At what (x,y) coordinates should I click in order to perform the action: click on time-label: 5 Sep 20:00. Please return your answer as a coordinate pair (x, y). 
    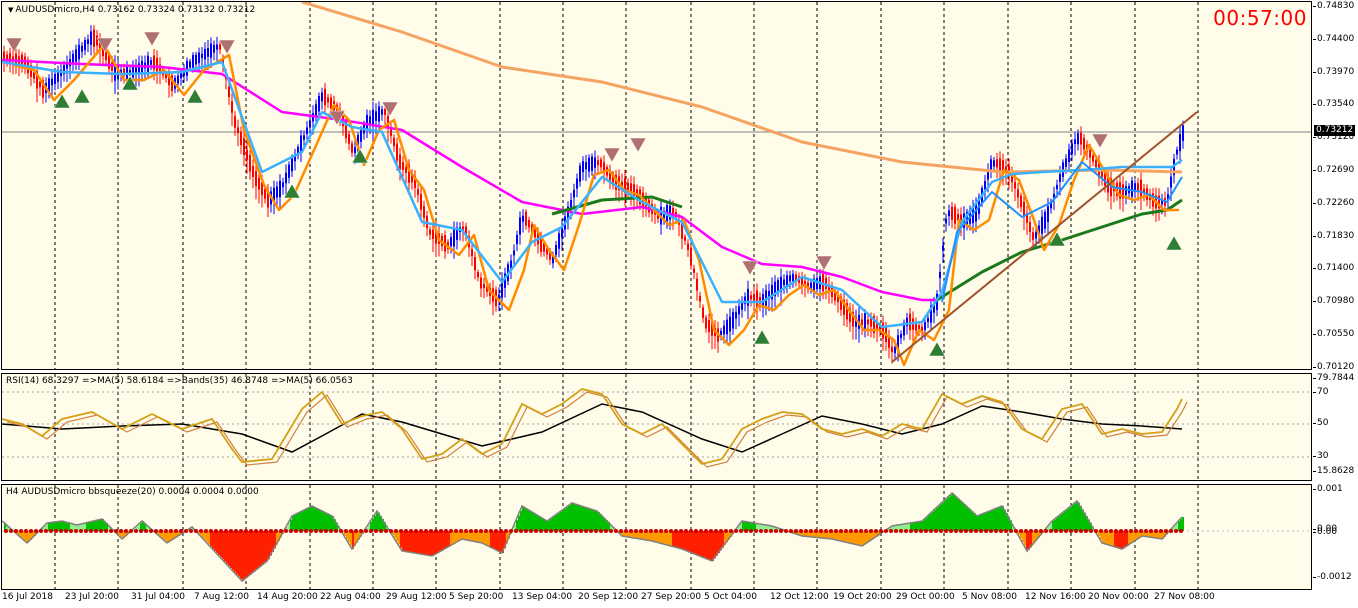
    Looking at the image, I should click on (476, 597).